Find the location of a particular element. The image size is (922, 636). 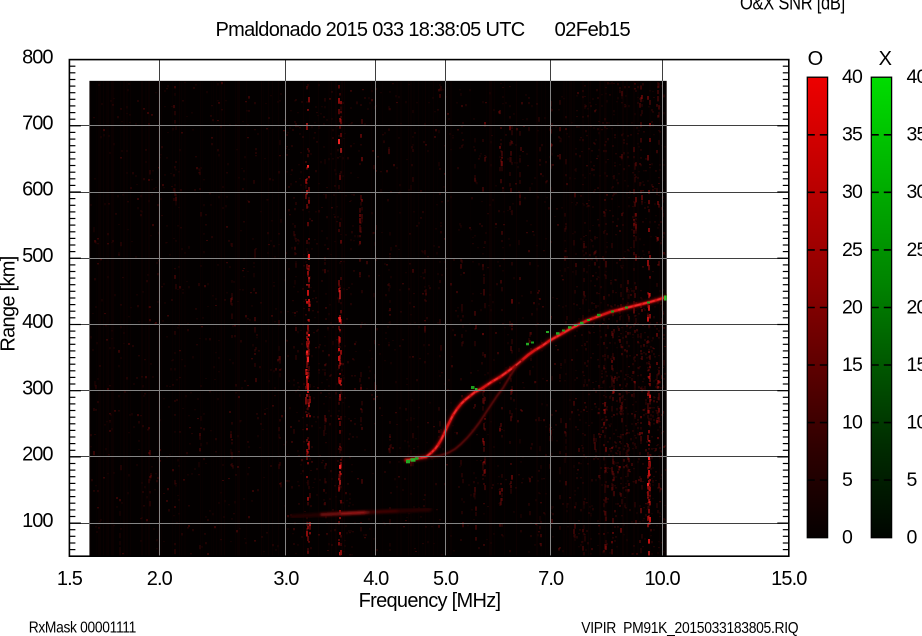

svg-text: RxMask 00001111 is located at coordinates (82, 628).